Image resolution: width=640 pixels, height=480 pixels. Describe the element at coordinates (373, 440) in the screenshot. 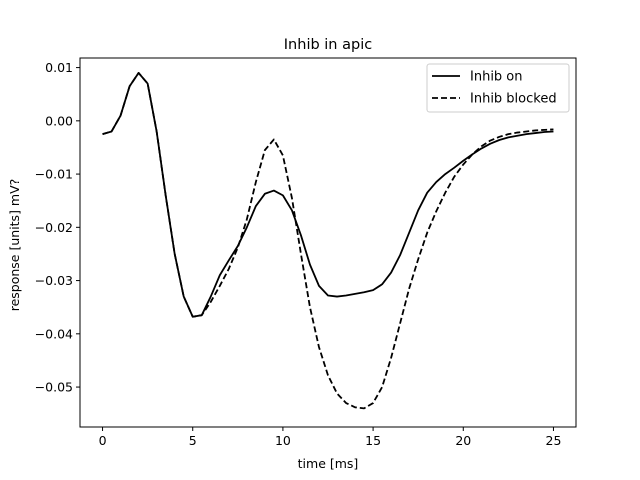

I see `x-tick-label: 15` at that location.